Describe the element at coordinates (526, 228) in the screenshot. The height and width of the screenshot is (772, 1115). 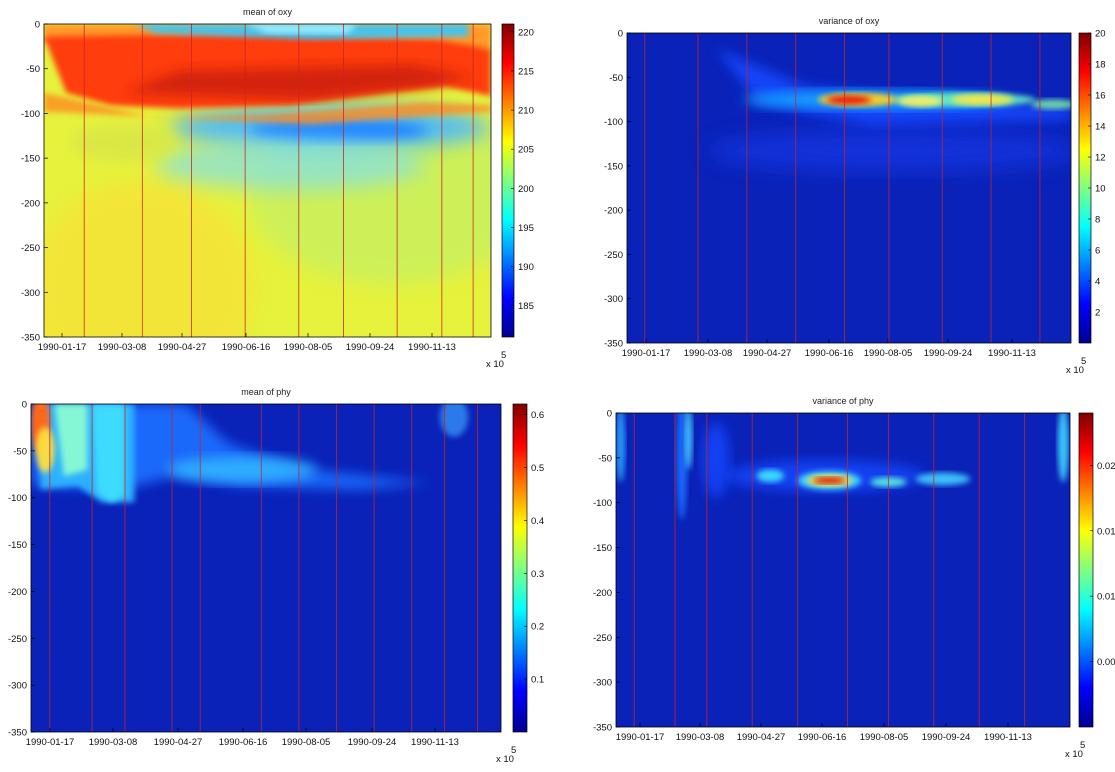
I see `colorbar-tick-label: 195` at that location.